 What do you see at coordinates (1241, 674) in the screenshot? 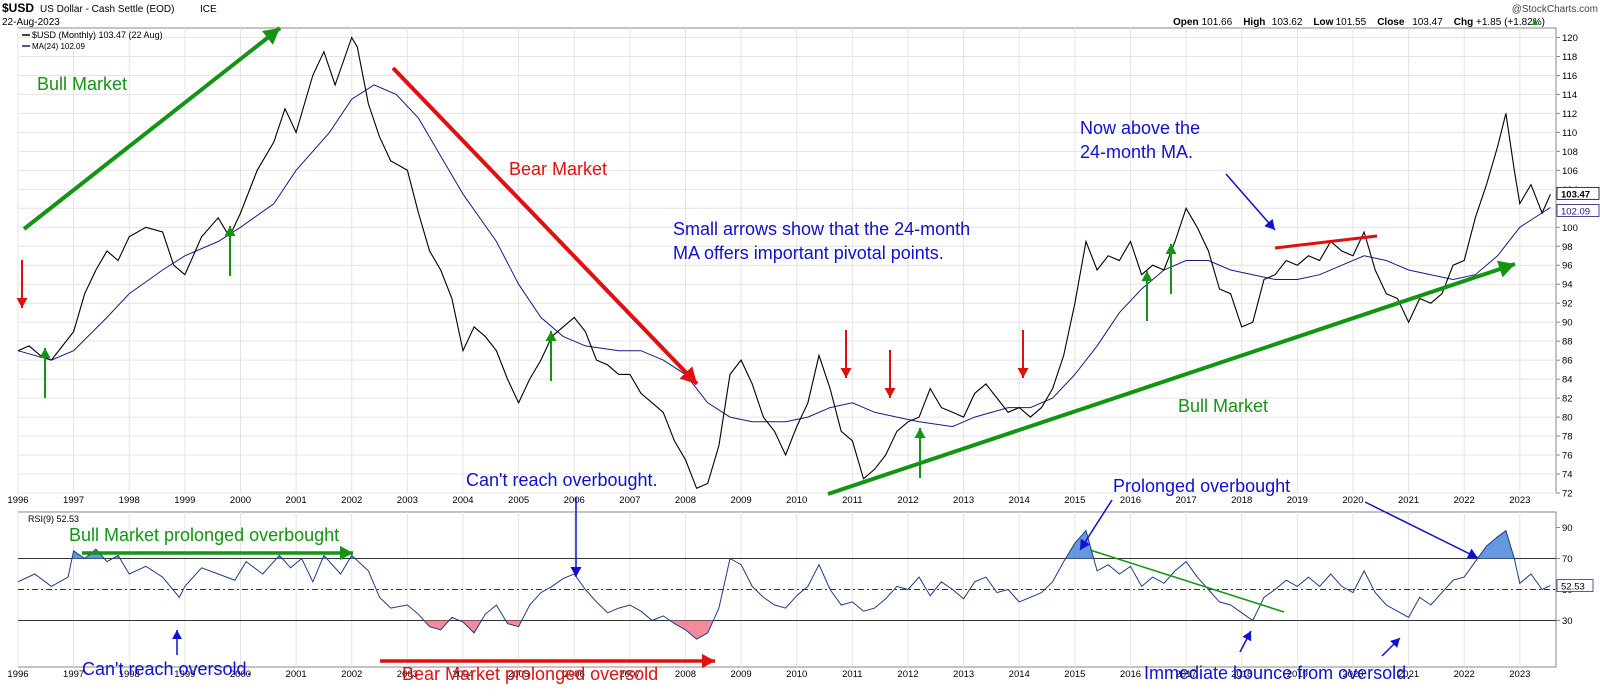
I see `rsi-x-tick-label: 2018` at bounding box center [1241, 674].